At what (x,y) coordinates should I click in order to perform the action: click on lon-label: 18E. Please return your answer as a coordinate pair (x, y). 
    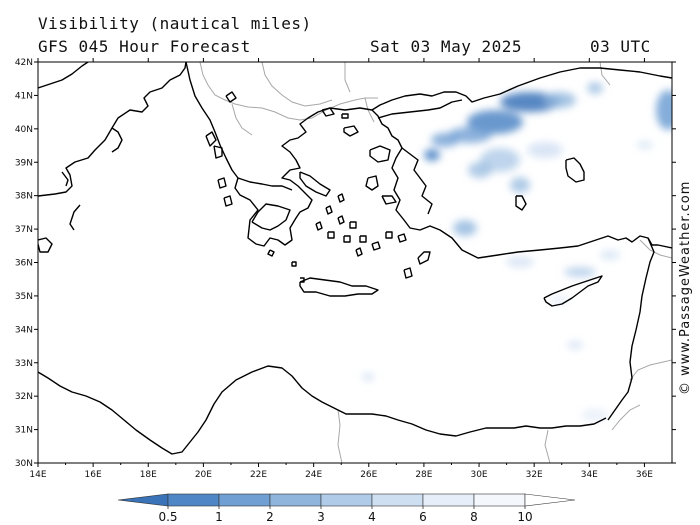
    Looking at the image, I should click on (148, 475).